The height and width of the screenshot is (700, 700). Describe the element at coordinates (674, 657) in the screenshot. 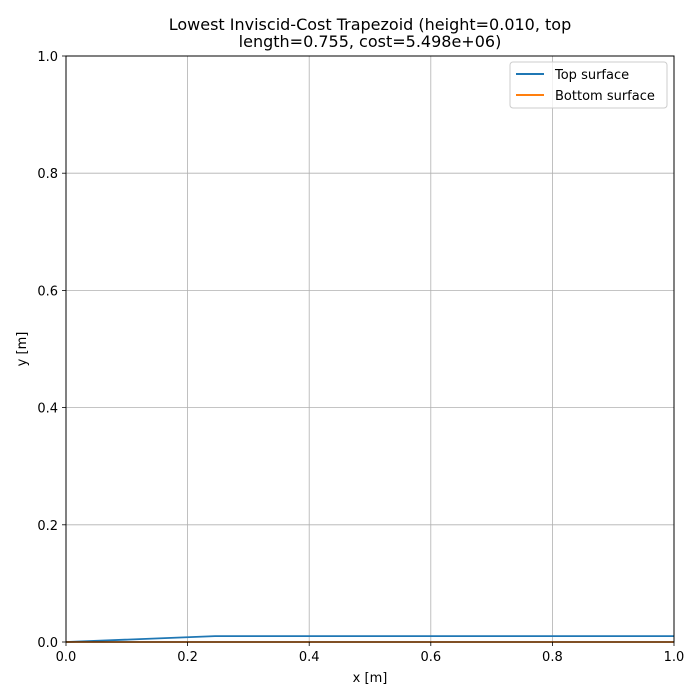

I see `x-tick-label: 1.0` at that location.